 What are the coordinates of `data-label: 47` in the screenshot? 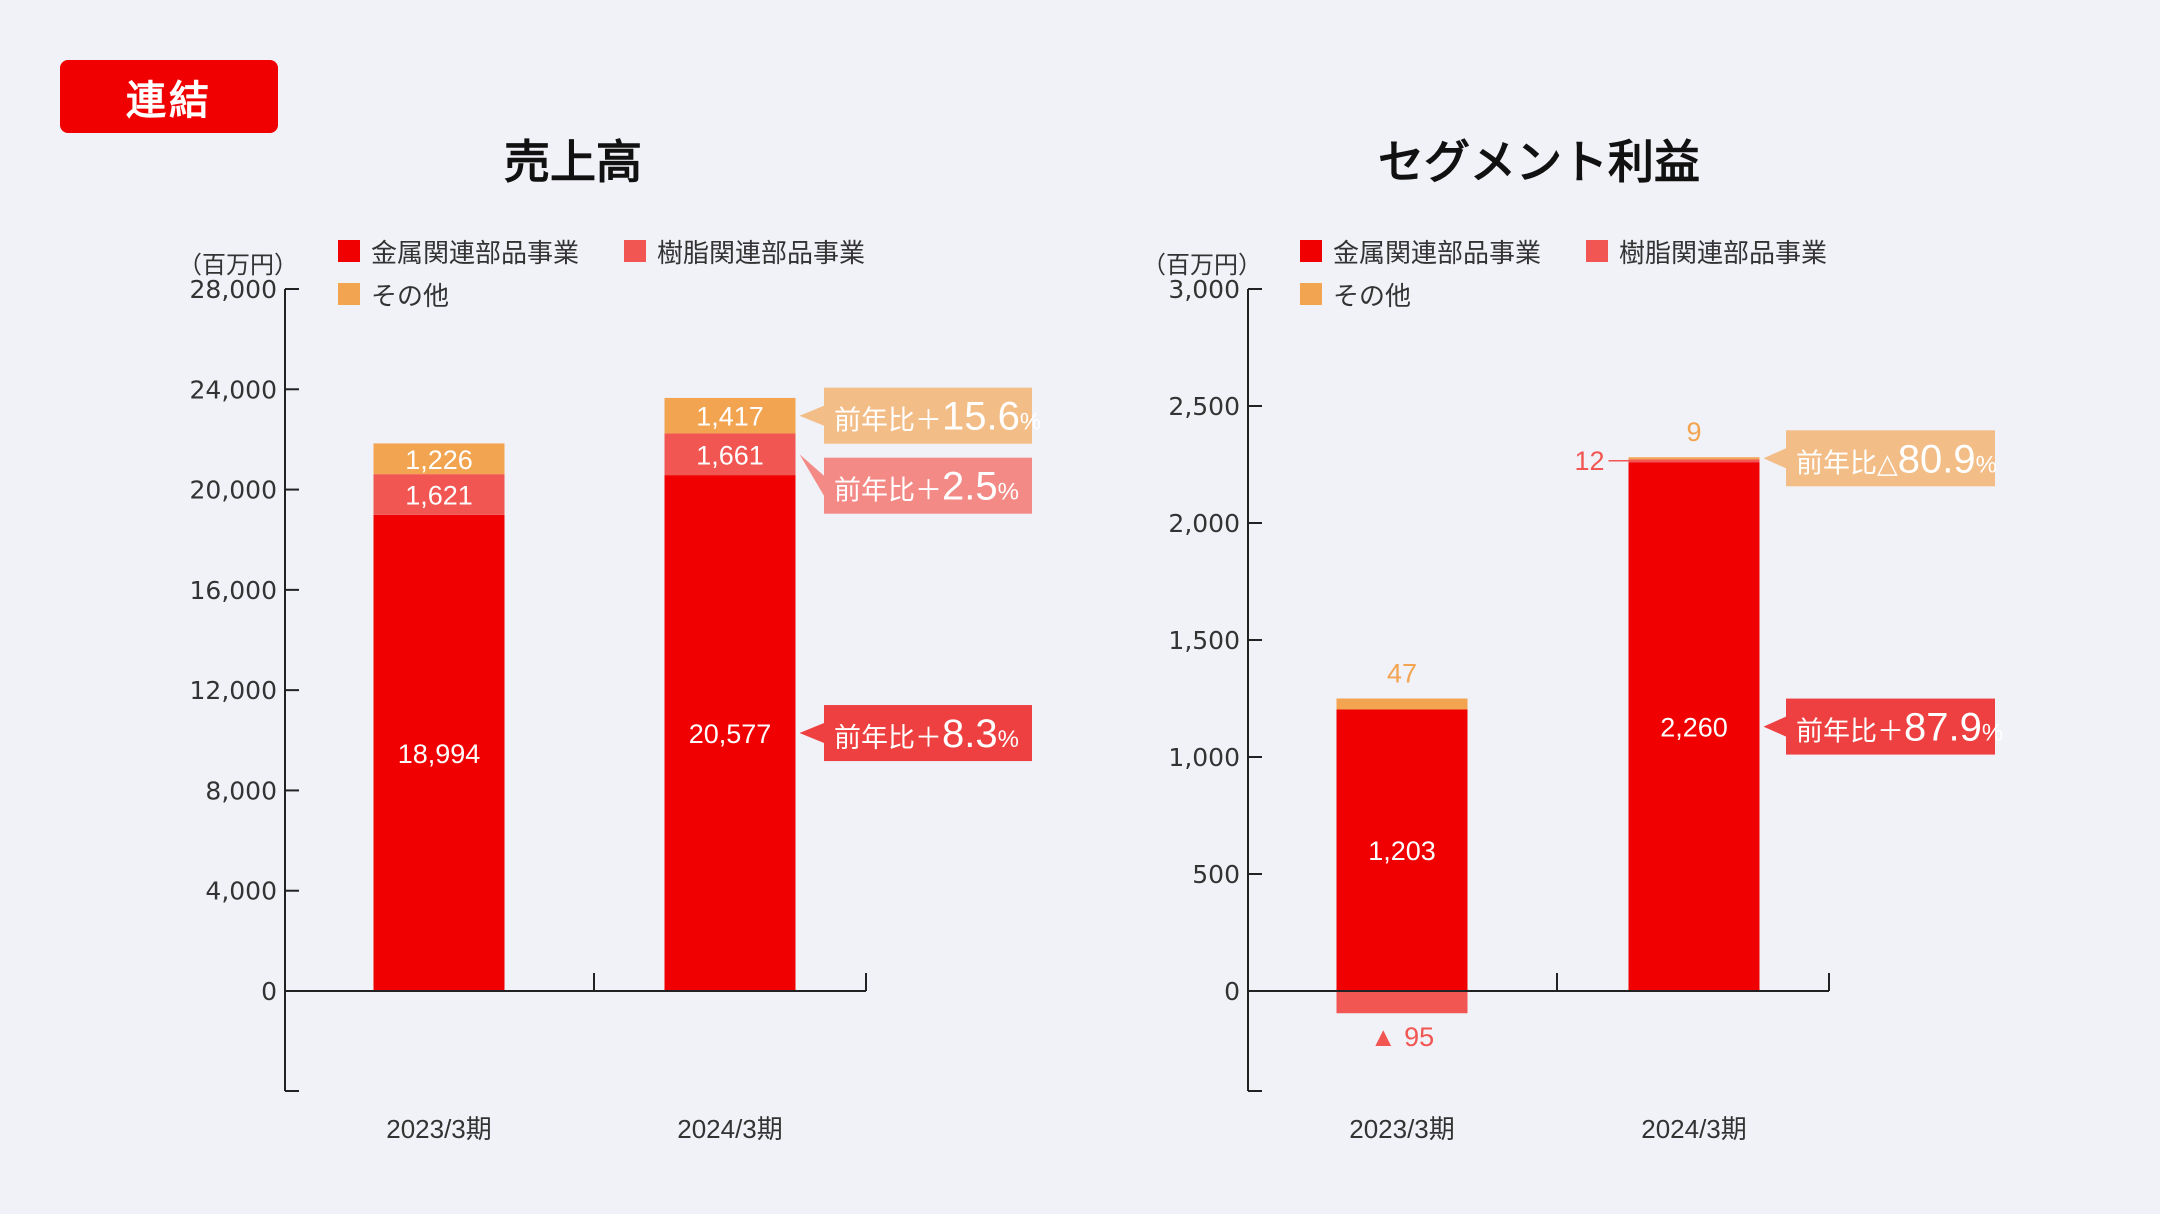 It's located at (1402, 674).